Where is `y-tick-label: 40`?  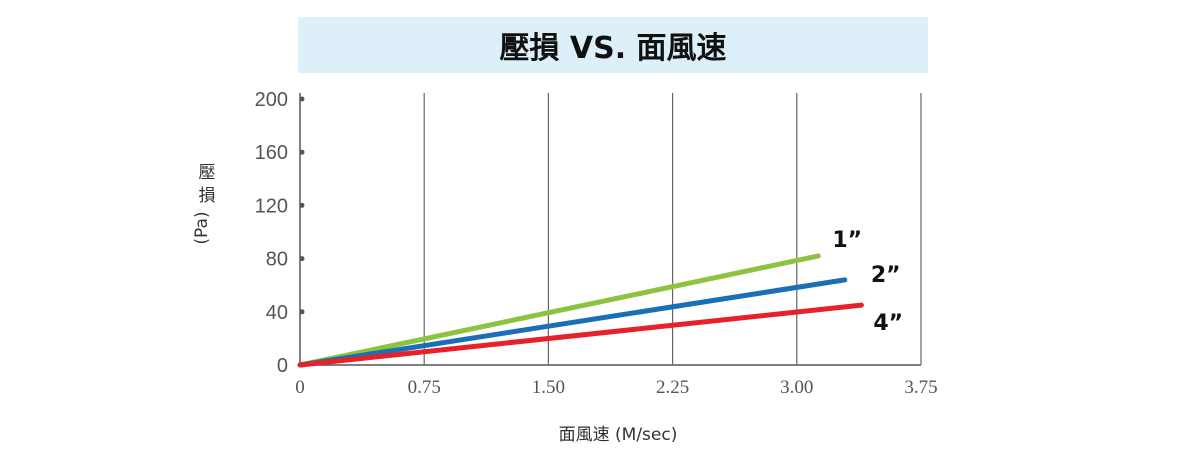 y-tick-label: 40 is located at coordinates (277, 313).